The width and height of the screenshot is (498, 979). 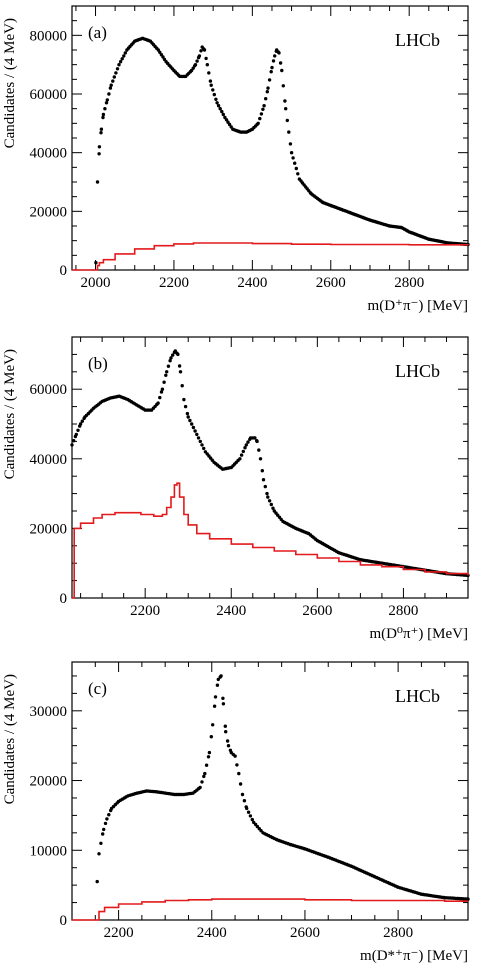 What do you see at coordinates (49, 36) in the screenshot?
I see `y-tick-label: 80000` at bounding box center [49, 36].